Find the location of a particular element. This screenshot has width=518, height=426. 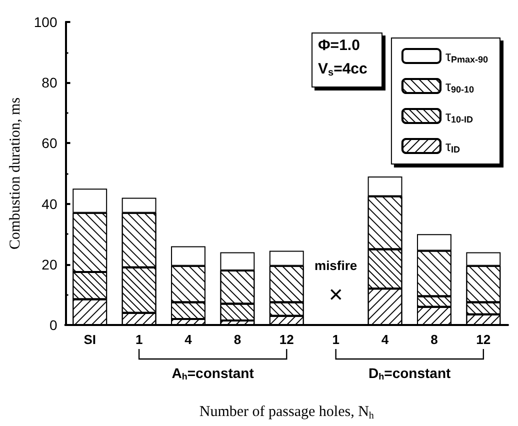

annotation: misfire is located at coordinates (336, 265).